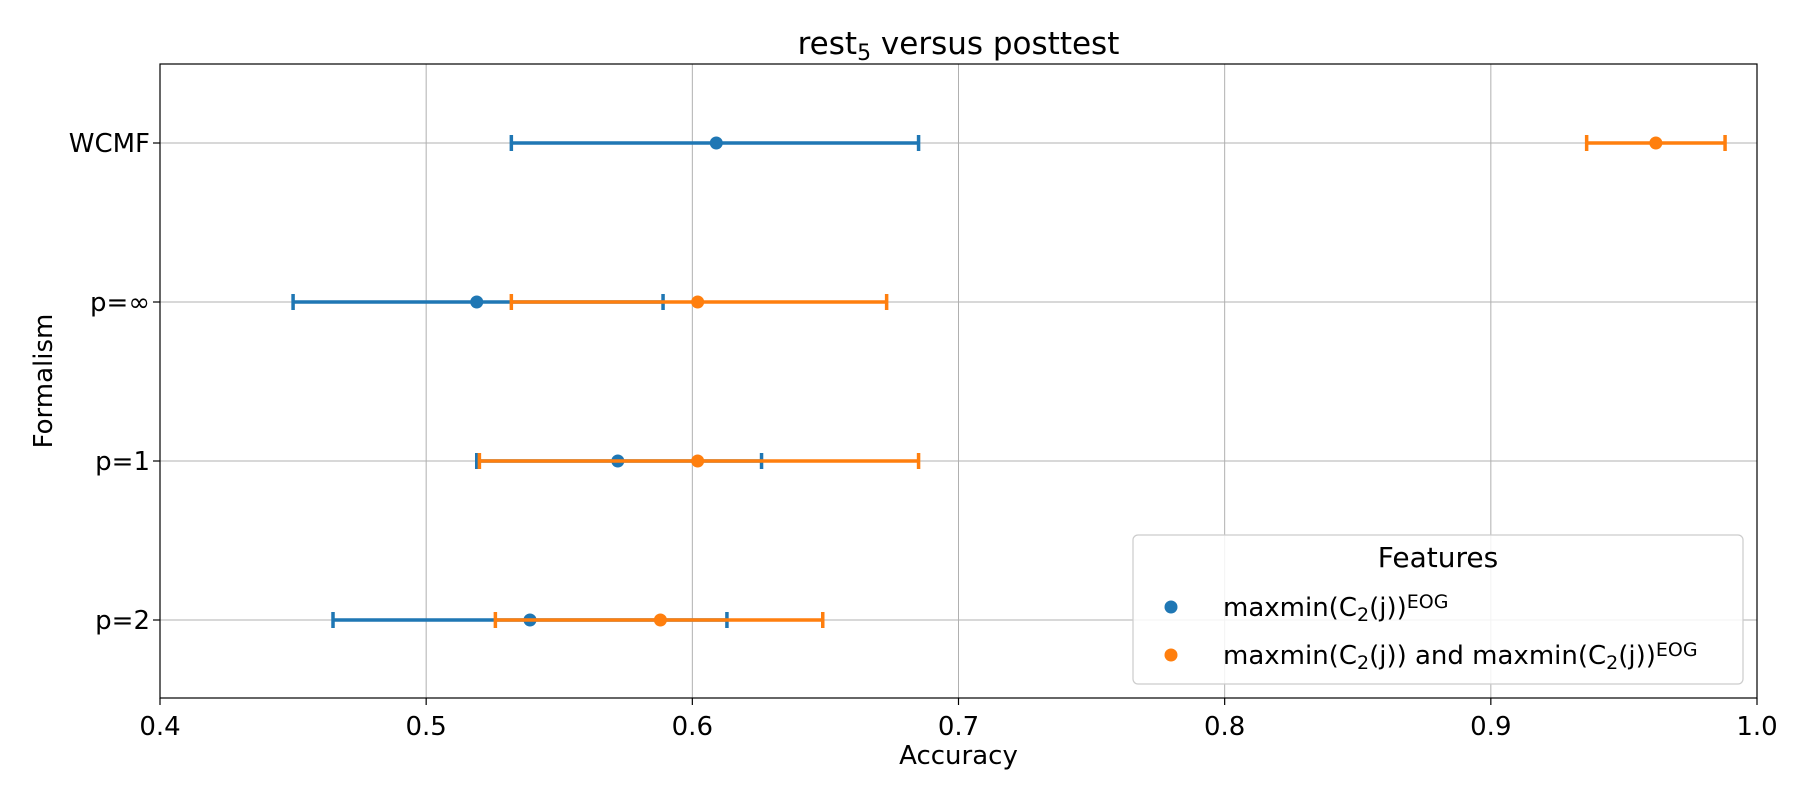 The image size is (1800, 796). What do you see at coordinates (109, 144) in the screenshot?
I see `y-tick-label: WCMF` at bounding box center [109, 144].